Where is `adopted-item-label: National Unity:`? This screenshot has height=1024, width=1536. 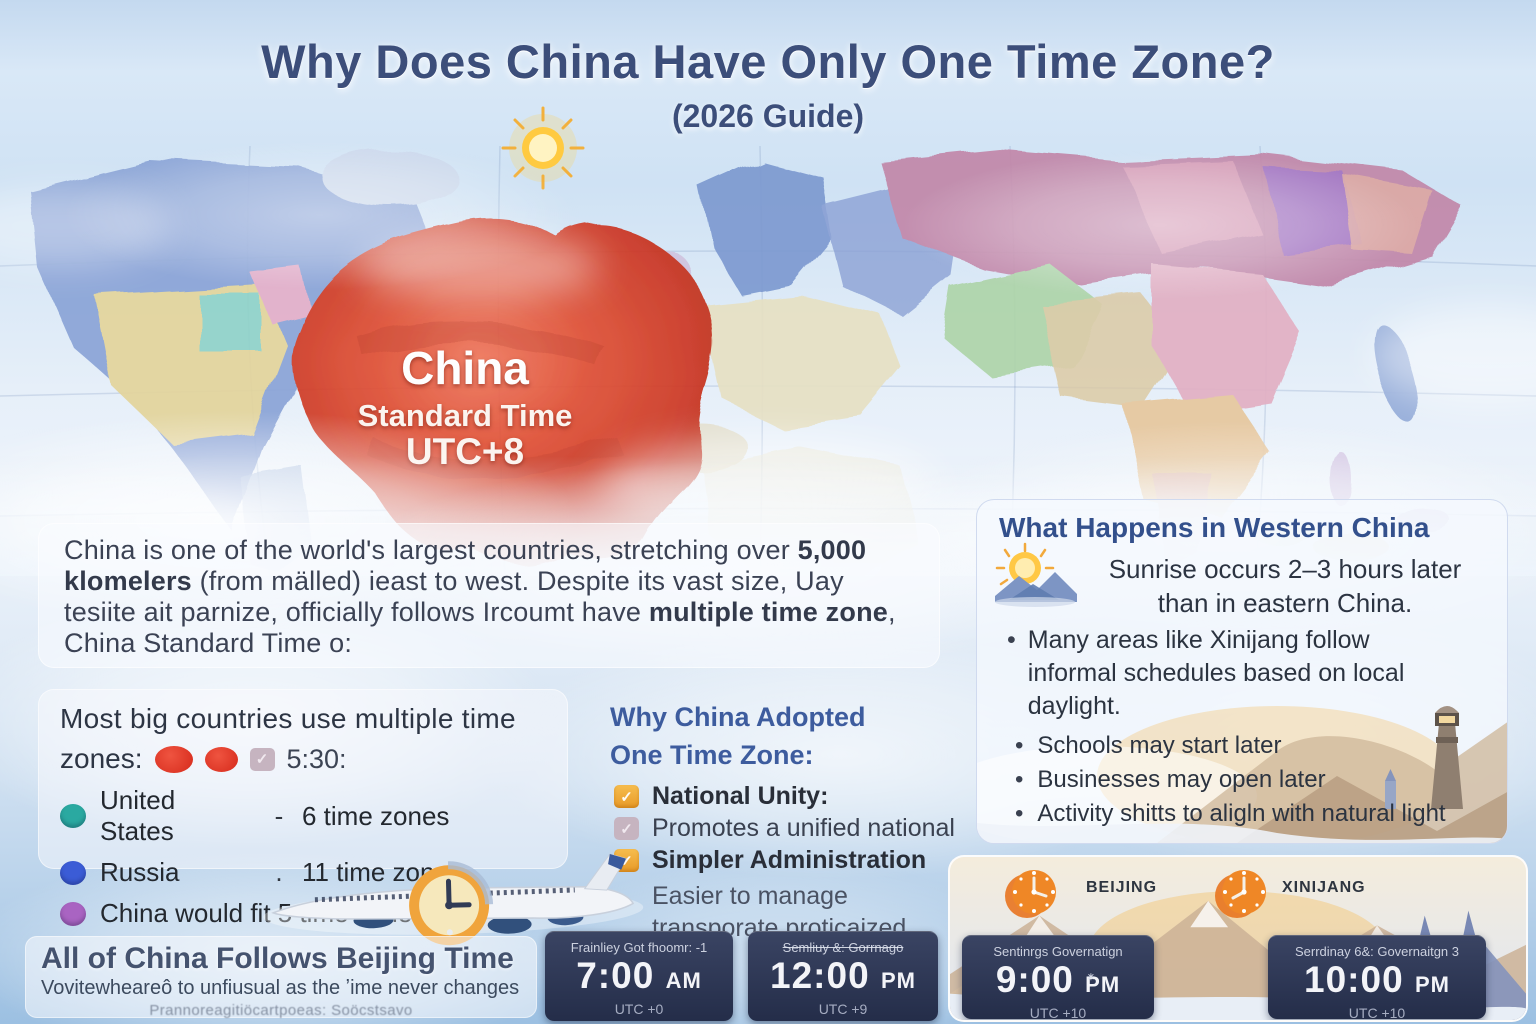 adopted-item-label: National Unity: is located at coordinates (740, 796).